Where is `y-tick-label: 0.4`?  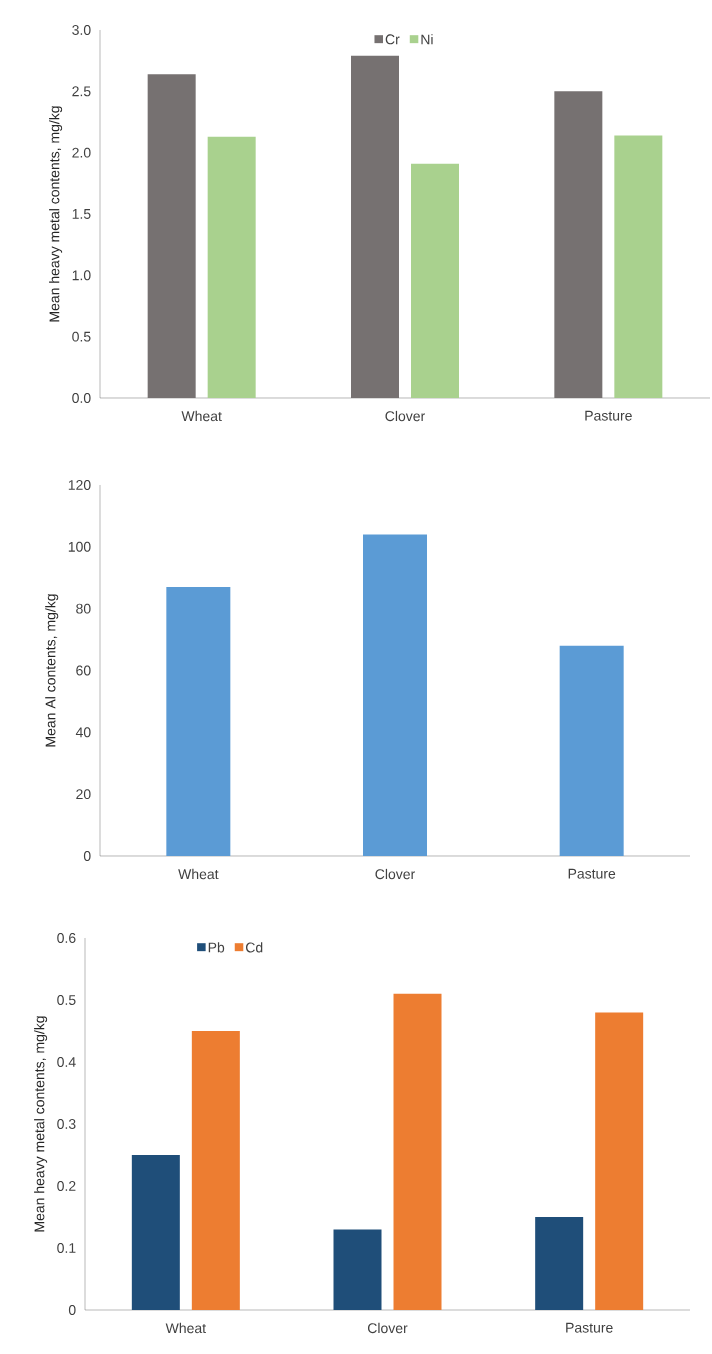
y-tick-label: 0.4 is located at coordinates (66, 1062).